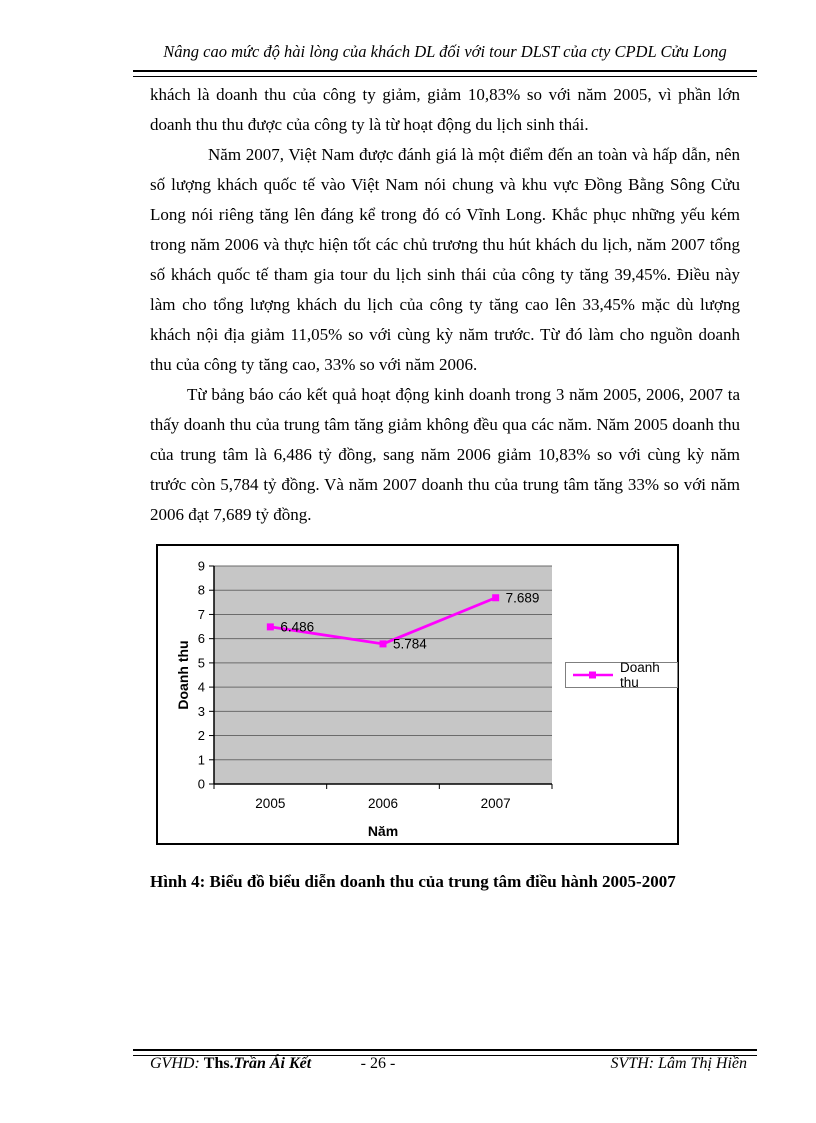 The image size is (816, 1123). Describe the element at coordinates (383, 803) in the screenshot. I see `x-tick-label: 2006` at that location.